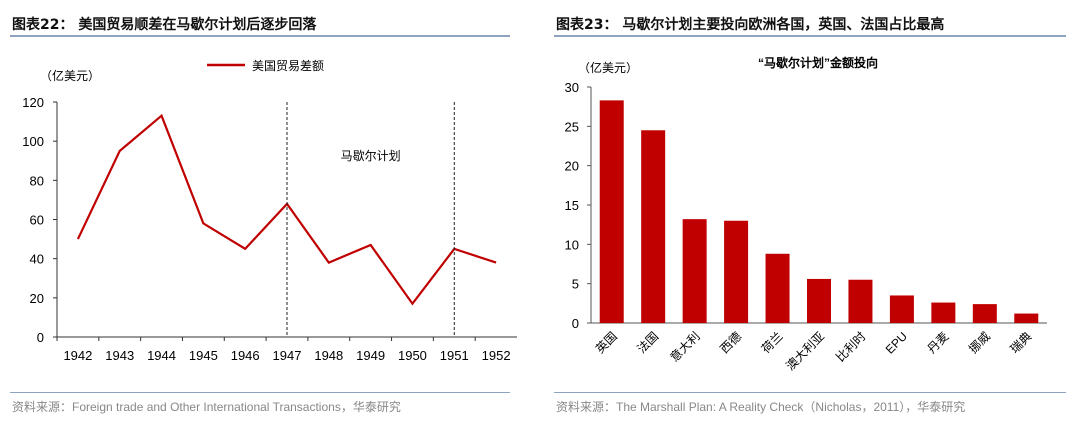 The height and width of the screenshot is (424, 1080). Describe the element at coordinates (772, 342) in the screenshot. I see `x-tick-label: 荷兰` at that location.